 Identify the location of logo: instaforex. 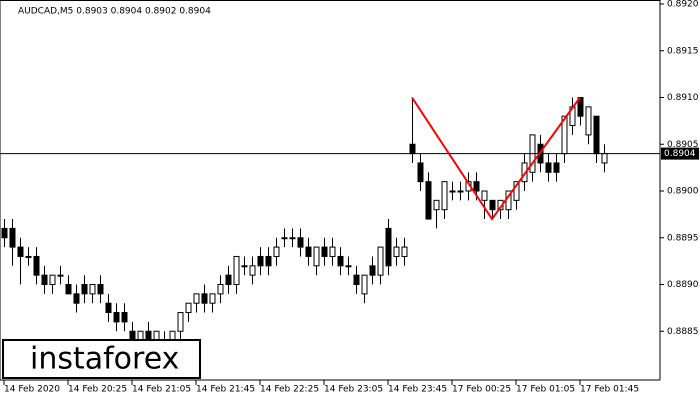
(104, 359).